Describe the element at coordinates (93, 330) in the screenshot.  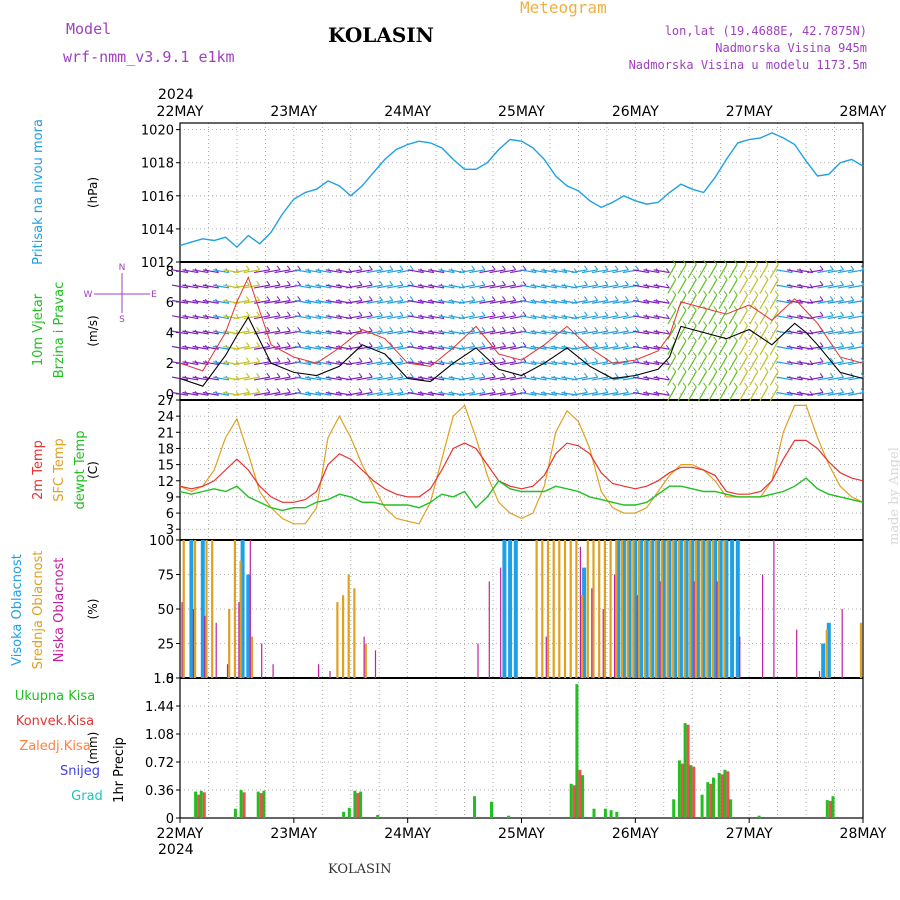
I see `unit-label: (m/s)` at that location.